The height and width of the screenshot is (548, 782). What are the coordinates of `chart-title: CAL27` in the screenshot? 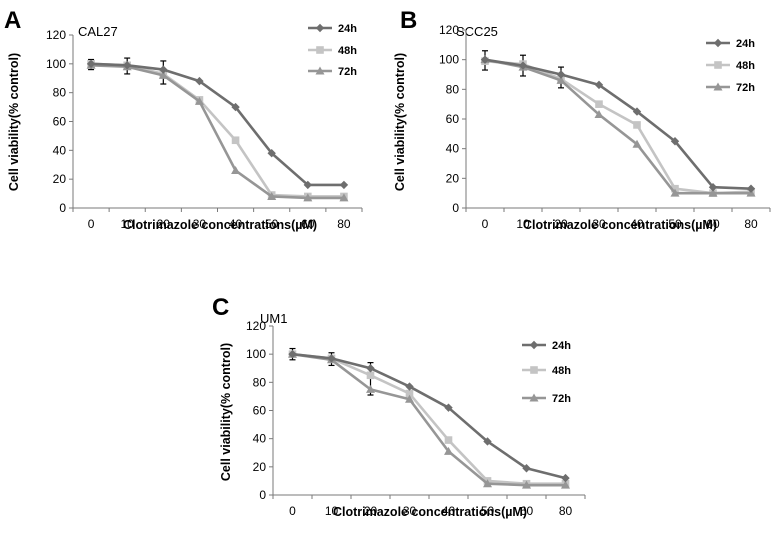 It's located at (98, 31).